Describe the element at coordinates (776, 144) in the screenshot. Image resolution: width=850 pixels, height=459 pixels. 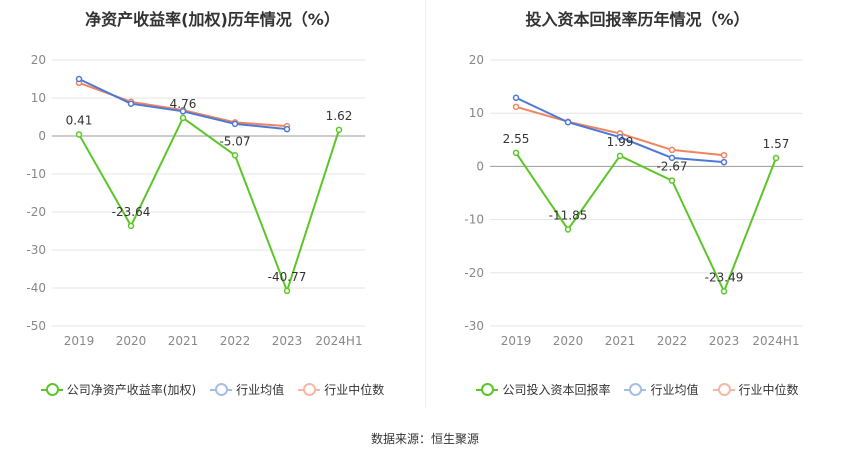
I see `data-label: 1.57` at that location.